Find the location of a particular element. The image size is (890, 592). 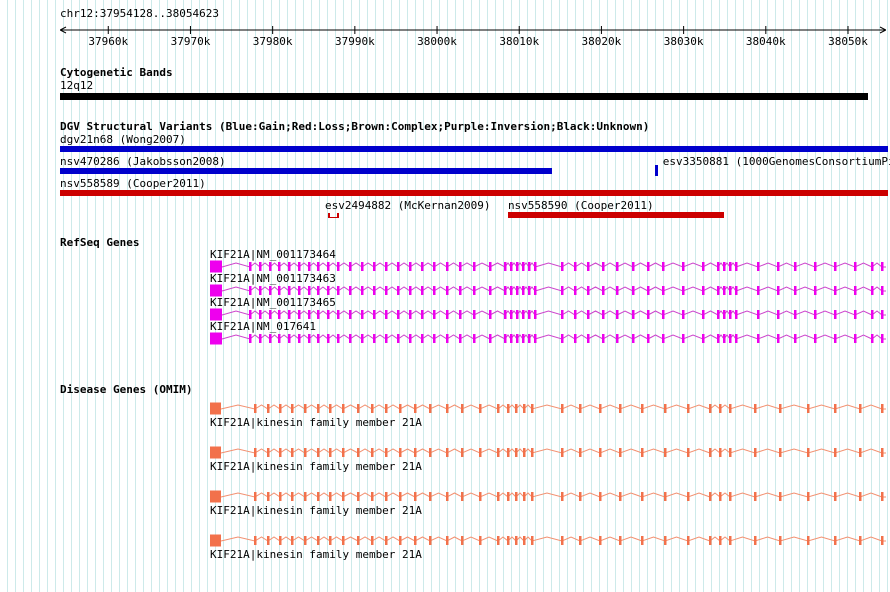

variant-bar-nsv470286 is located at coordinates (306, 171).